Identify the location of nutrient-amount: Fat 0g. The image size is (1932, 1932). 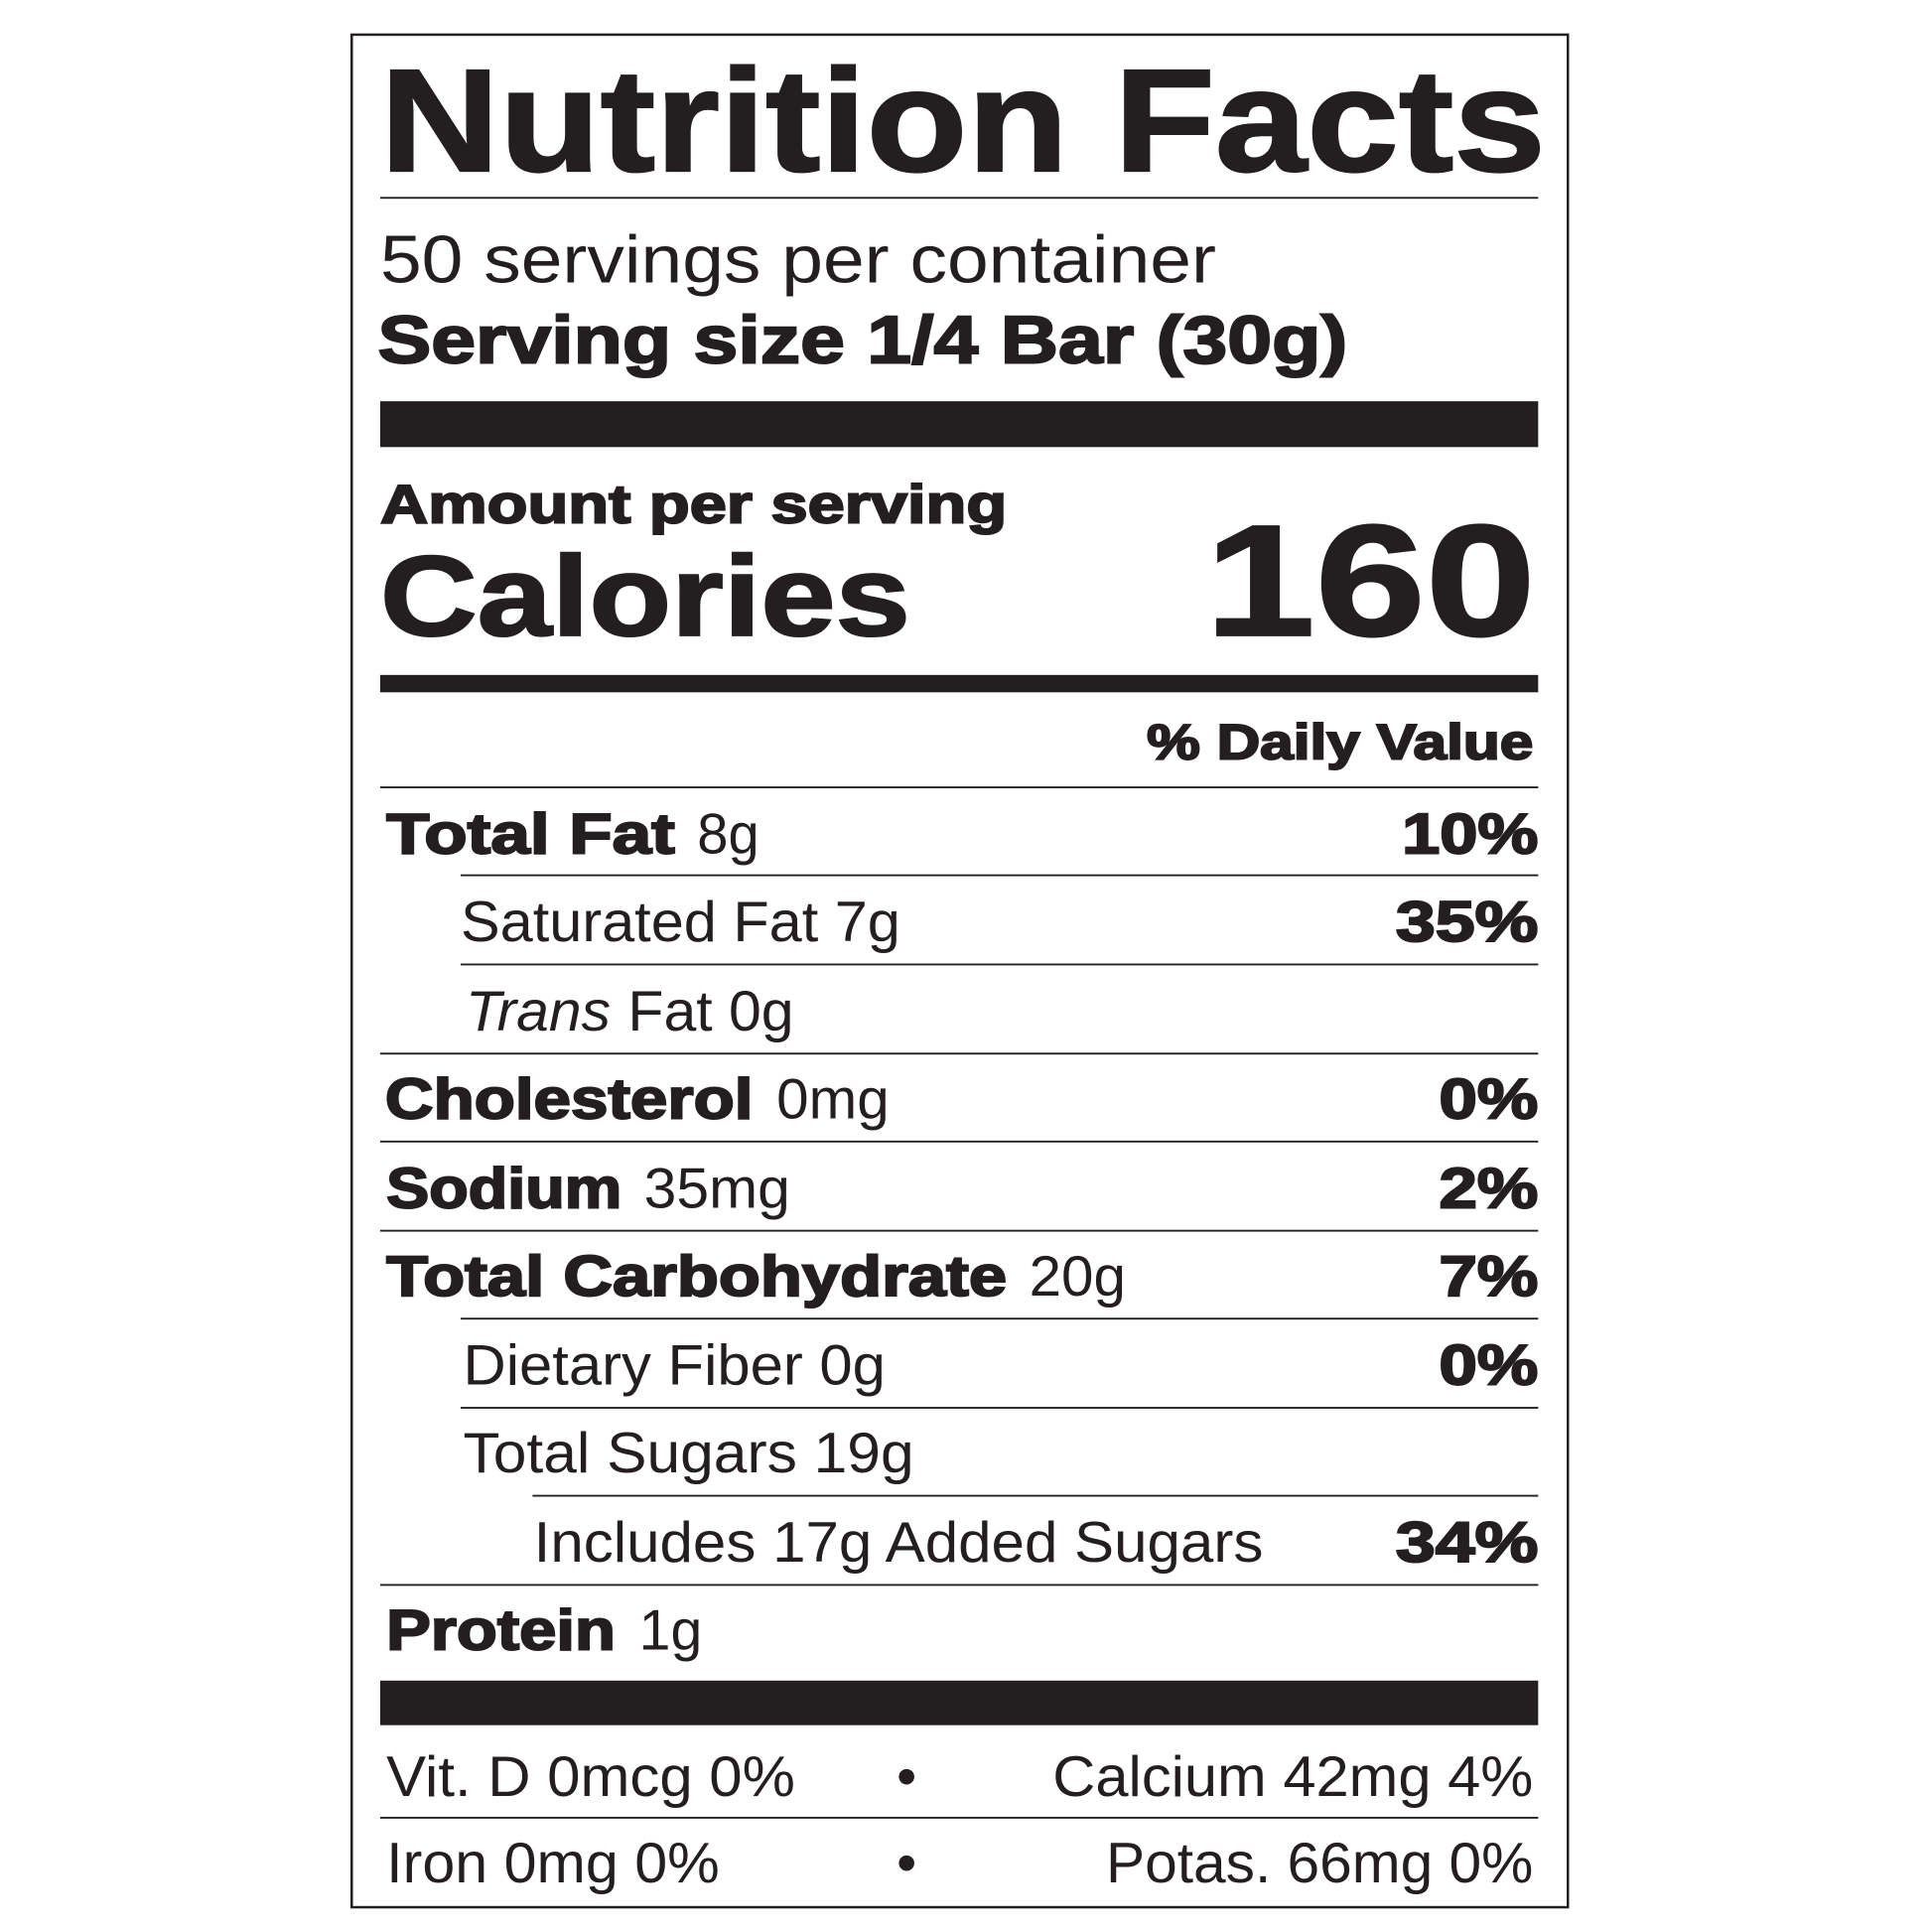
(710, 1012).